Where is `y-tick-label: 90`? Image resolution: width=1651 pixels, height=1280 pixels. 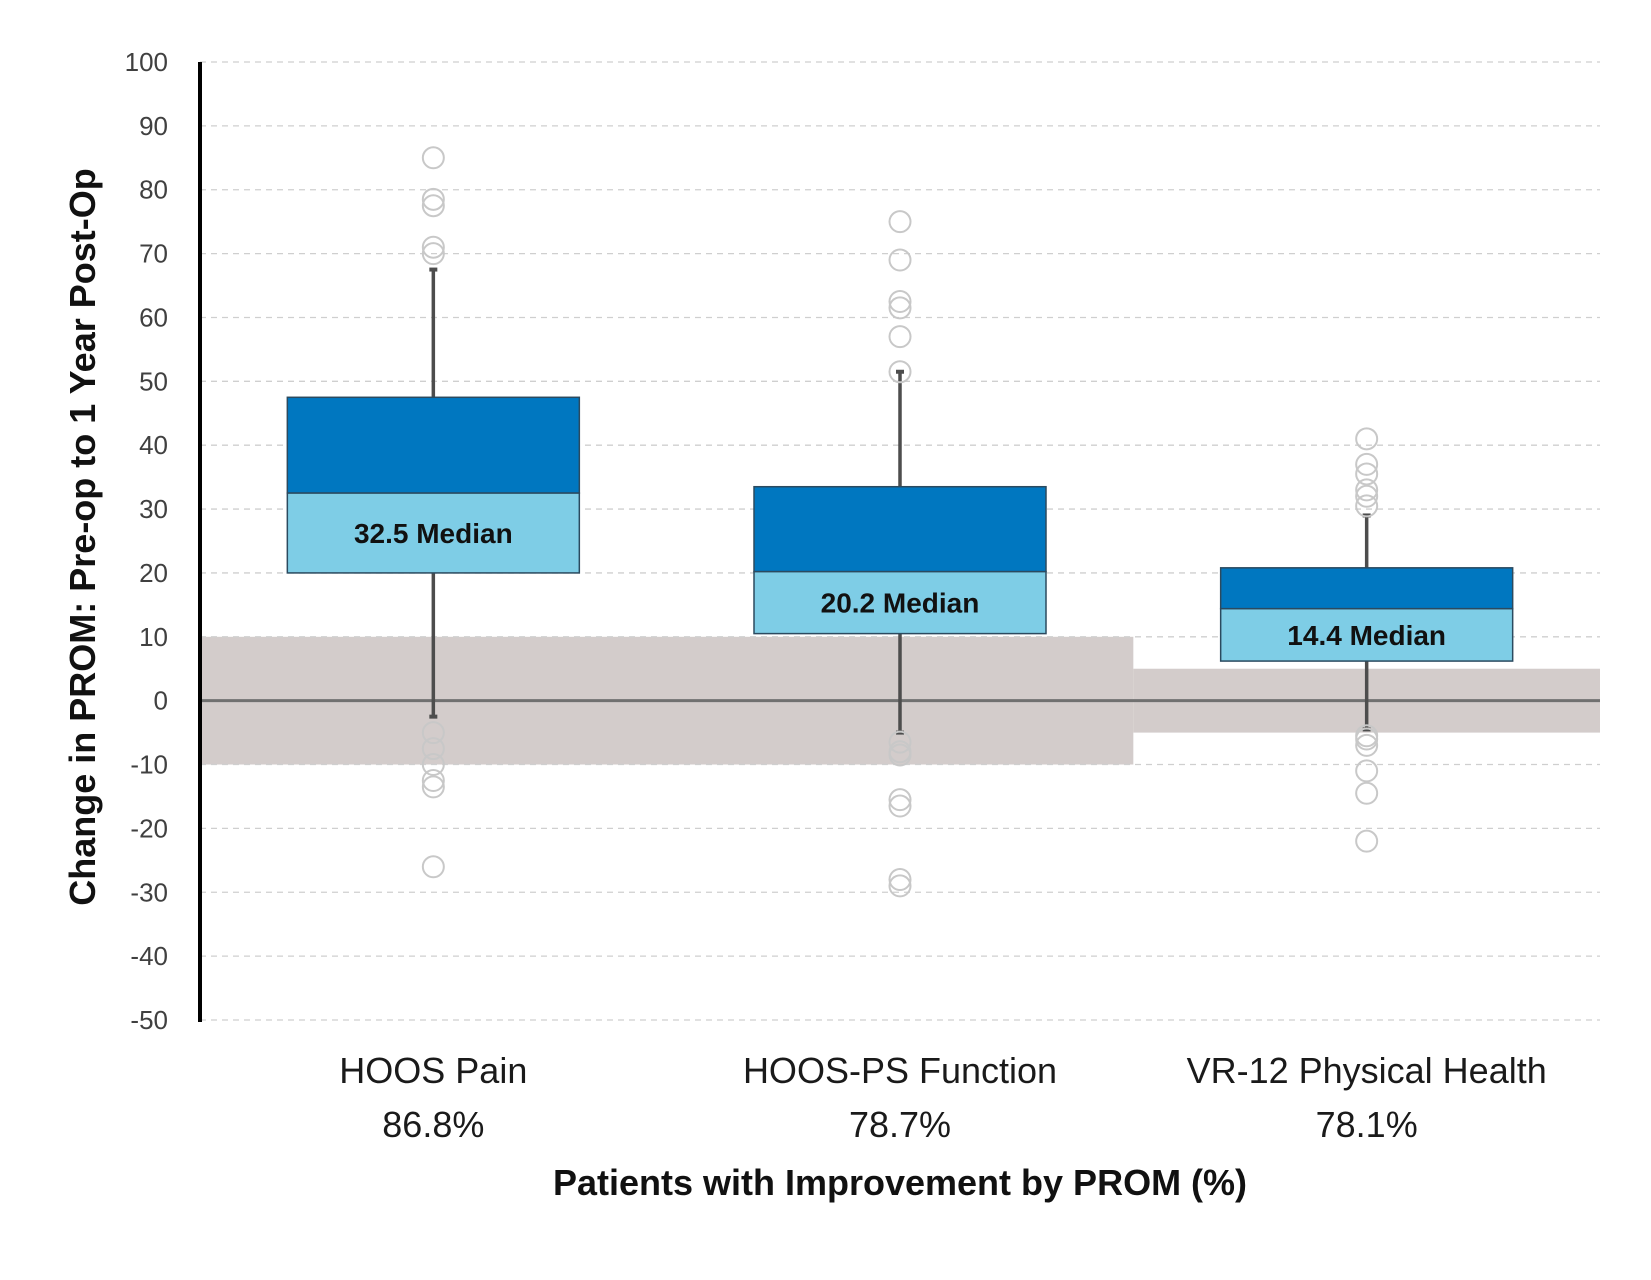
y-tick-label: 90 is located at coordinates (153, 126).